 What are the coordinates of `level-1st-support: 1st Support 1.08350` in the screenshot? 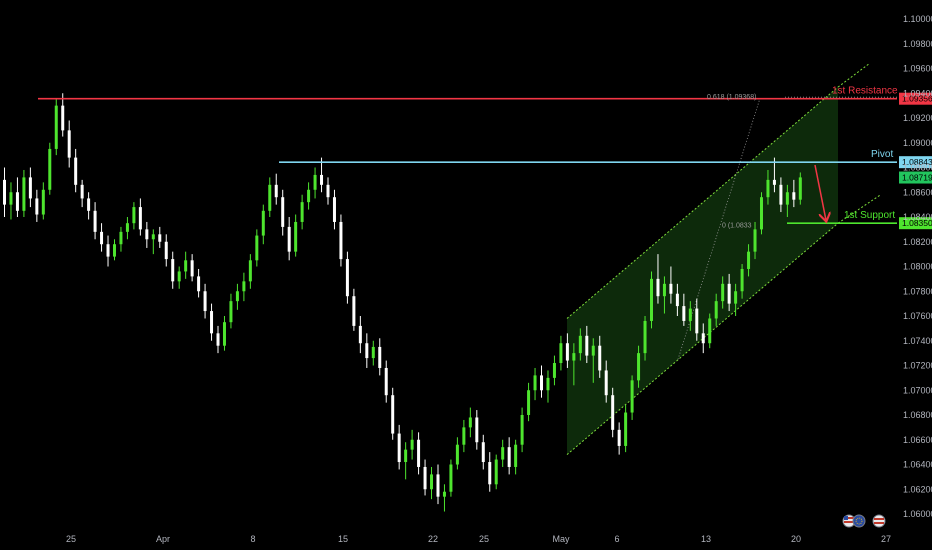 It's located at (859, 220).